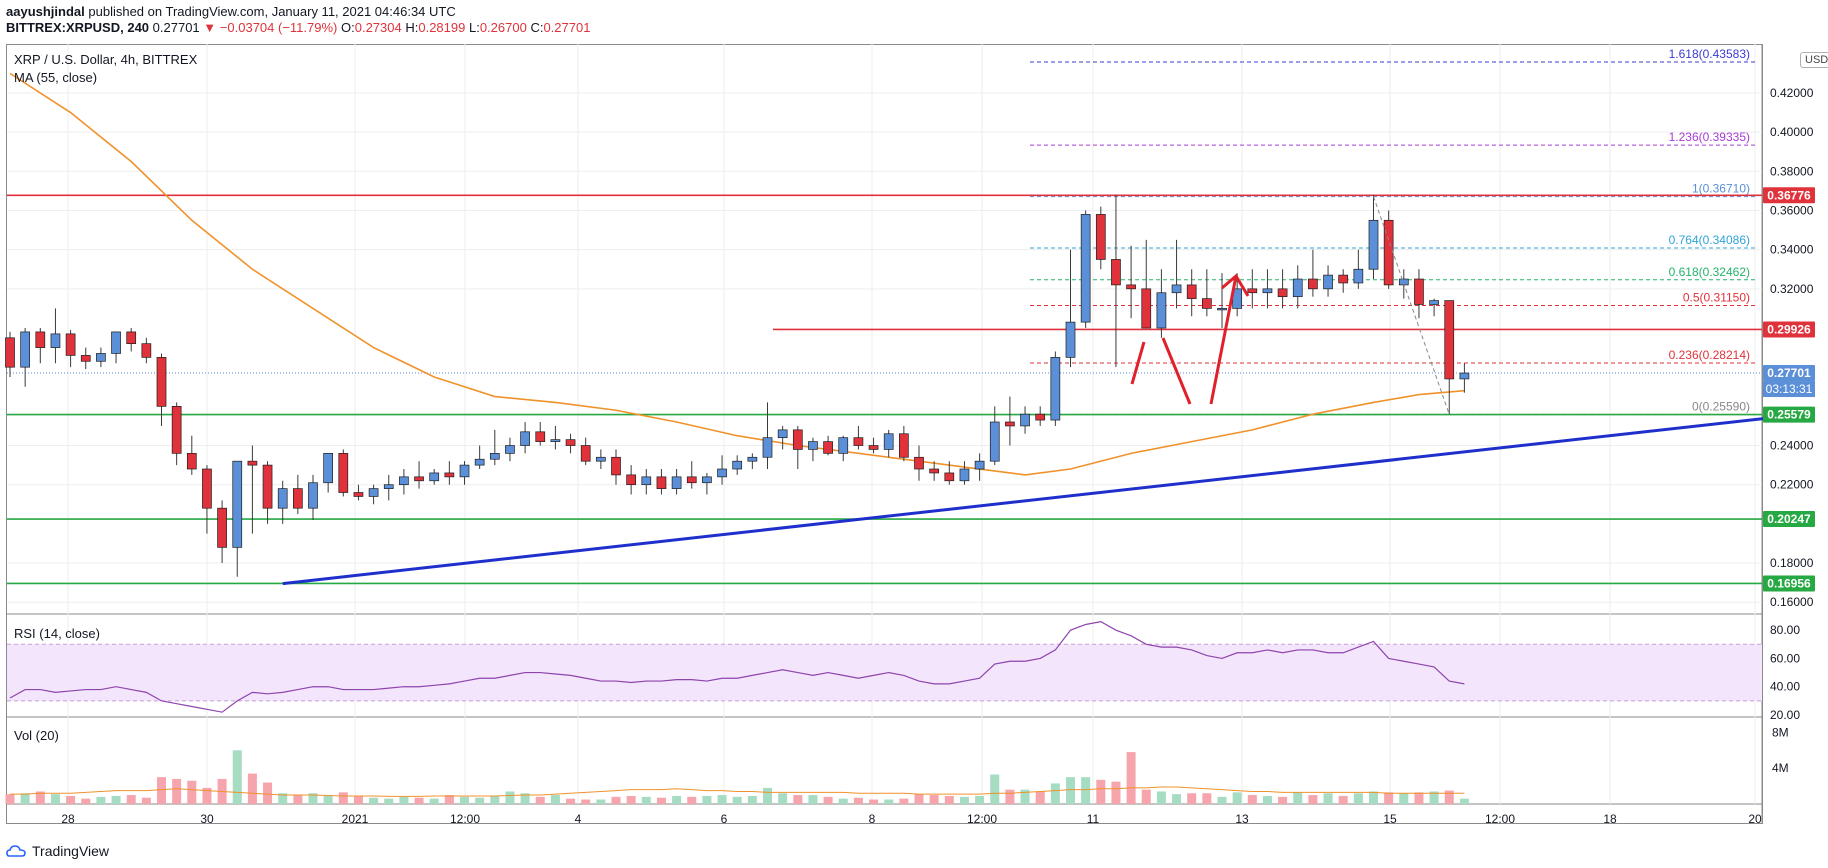 The height and width of the screenshot is (868, 1828). Describe the element at coordinates (1721, 189) in the screenshot. I see `fib-level-label: 1(0.36710)` at that location.